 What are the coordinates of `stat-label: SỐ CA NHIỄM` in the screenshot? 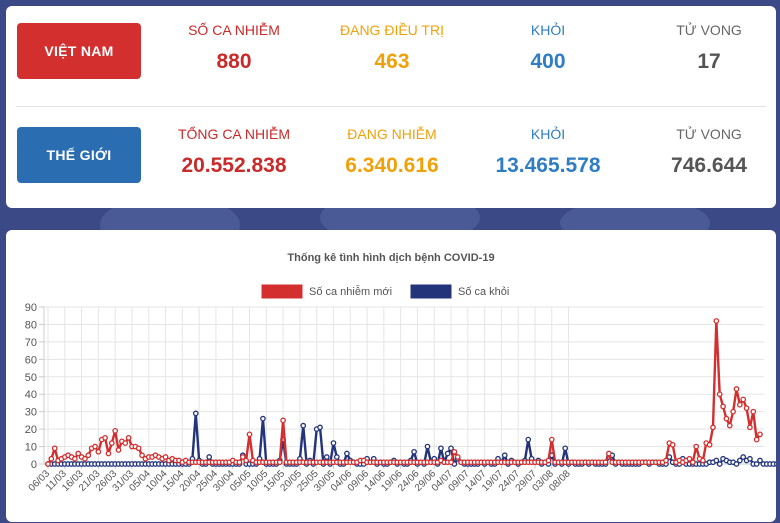 It's located at (234, 30).